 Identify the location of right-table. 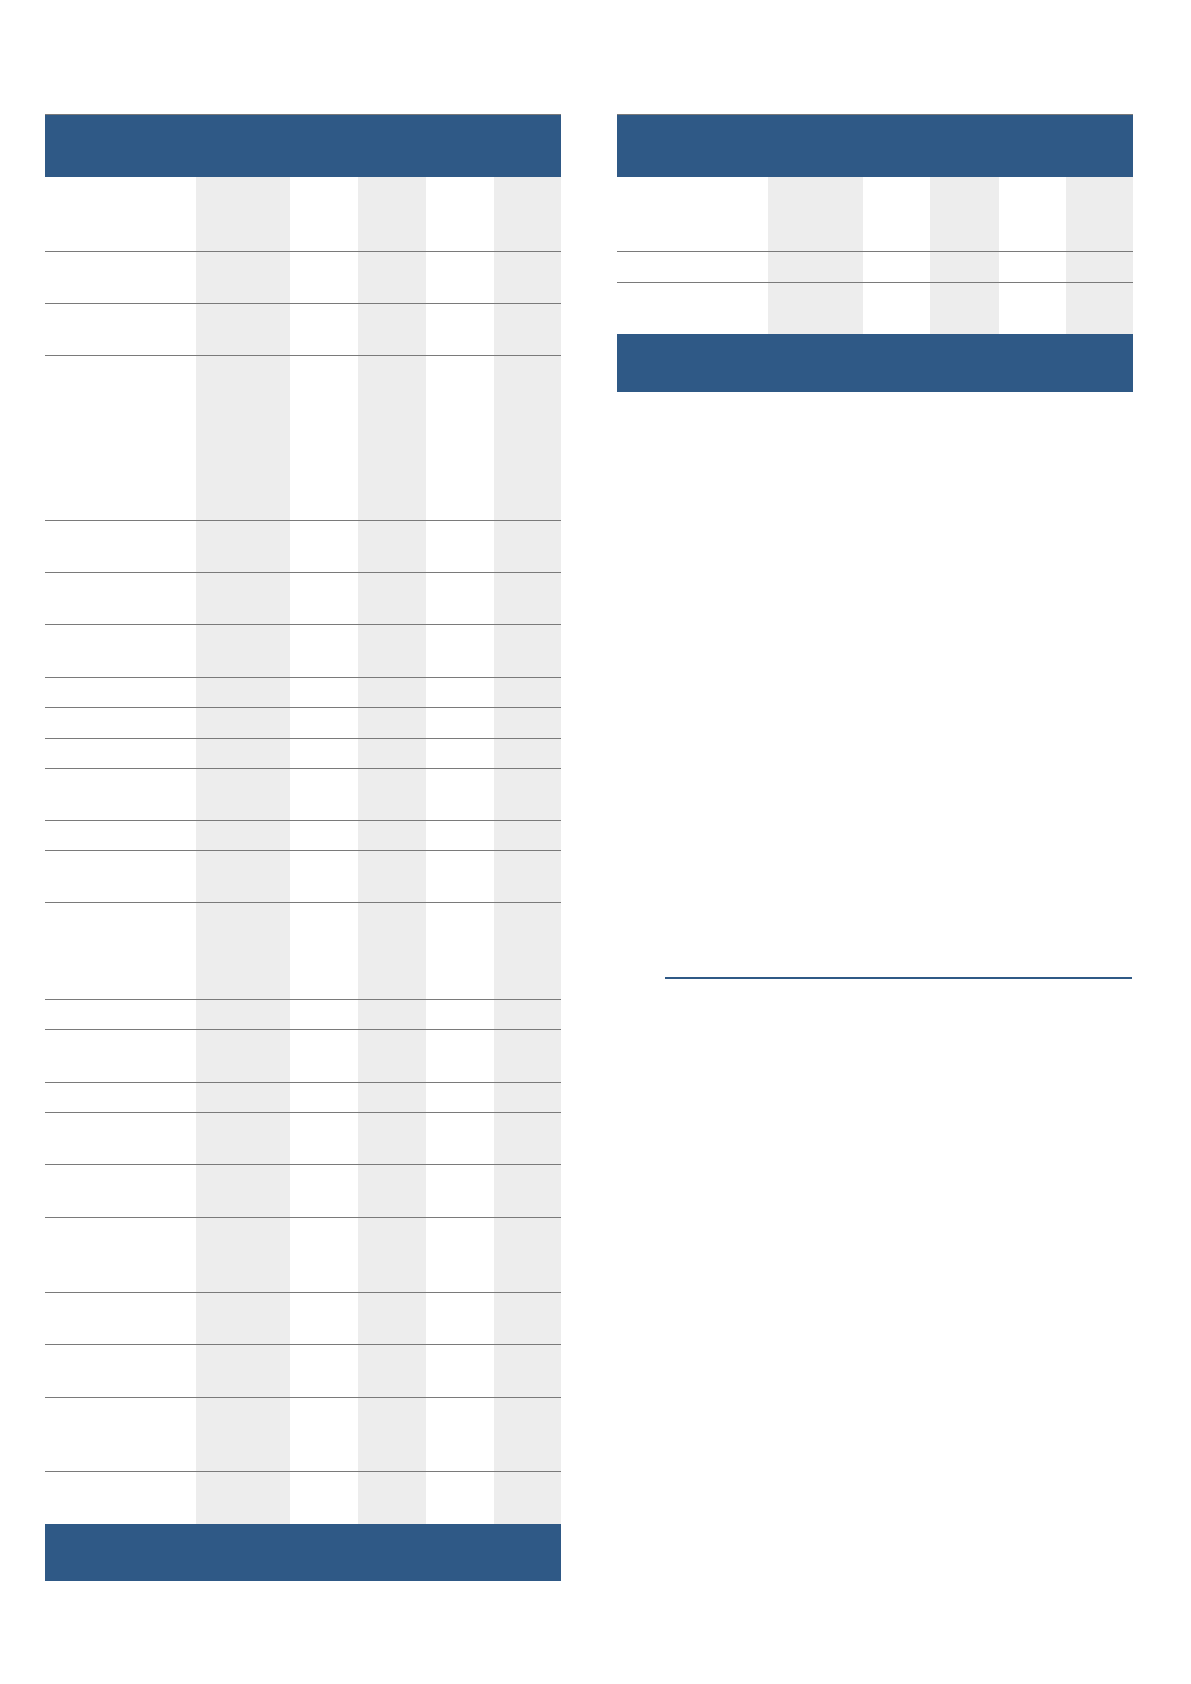
(875, 253).